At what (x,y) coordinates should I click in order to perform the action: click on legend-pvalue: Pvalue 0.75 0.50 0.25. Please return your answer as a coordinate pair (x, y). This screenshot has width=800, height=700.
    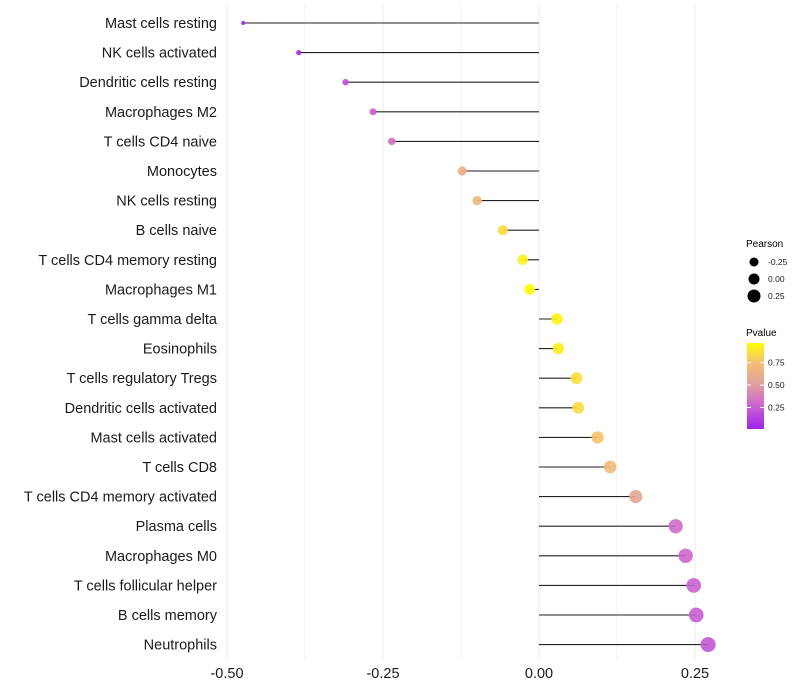
    Looking at the image, I should click on (765, 378).